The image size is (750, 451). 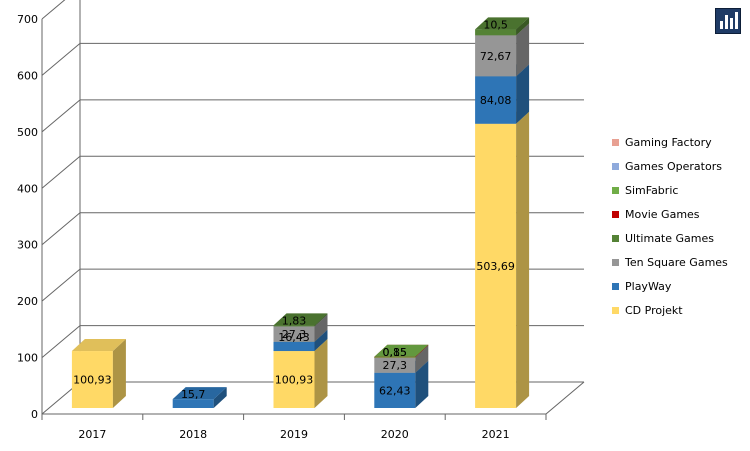 I want to click on data-label: 62,43, so click(x=395, y=390).